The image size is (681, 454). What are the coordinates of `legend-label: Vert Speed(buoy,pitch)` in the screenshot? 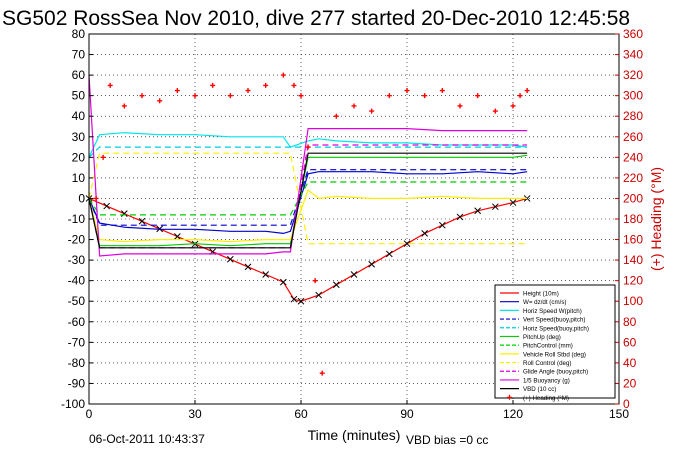 It's located at (554, 320).